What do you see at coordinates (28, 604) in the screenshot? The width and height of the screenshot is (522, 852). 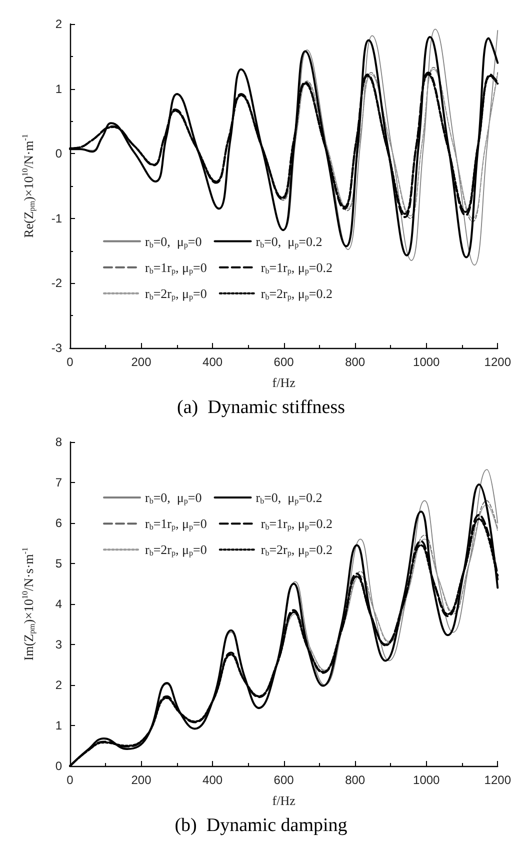 I see `y-axis-title: Im(Zpm)×1010/N·s·m-1` at bounding box center [28, 604].